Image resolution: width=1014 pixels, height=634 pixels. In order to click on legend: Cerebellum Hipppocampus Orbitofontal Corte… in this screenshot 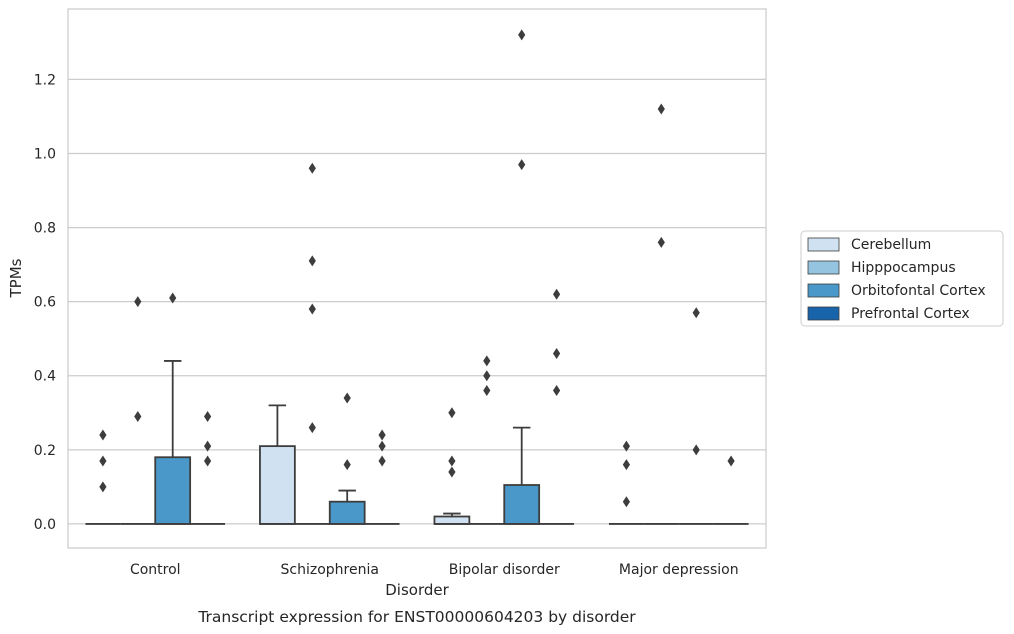, I will do `click(902, 278)`.